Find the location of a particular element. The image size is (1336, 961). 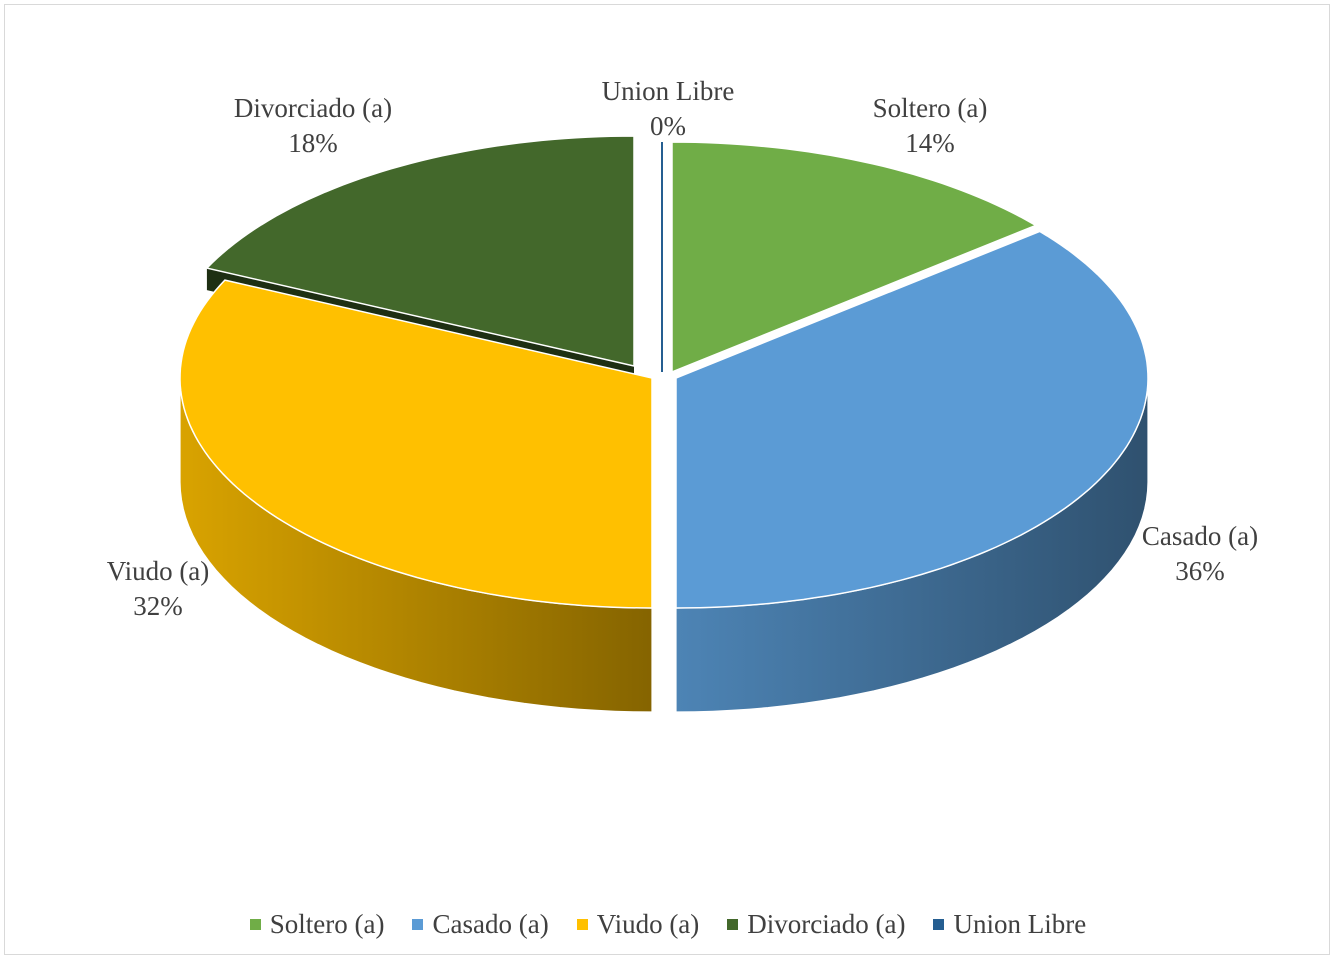

legend-label-0: Soltero (a) is located at coordinates (327, 923).